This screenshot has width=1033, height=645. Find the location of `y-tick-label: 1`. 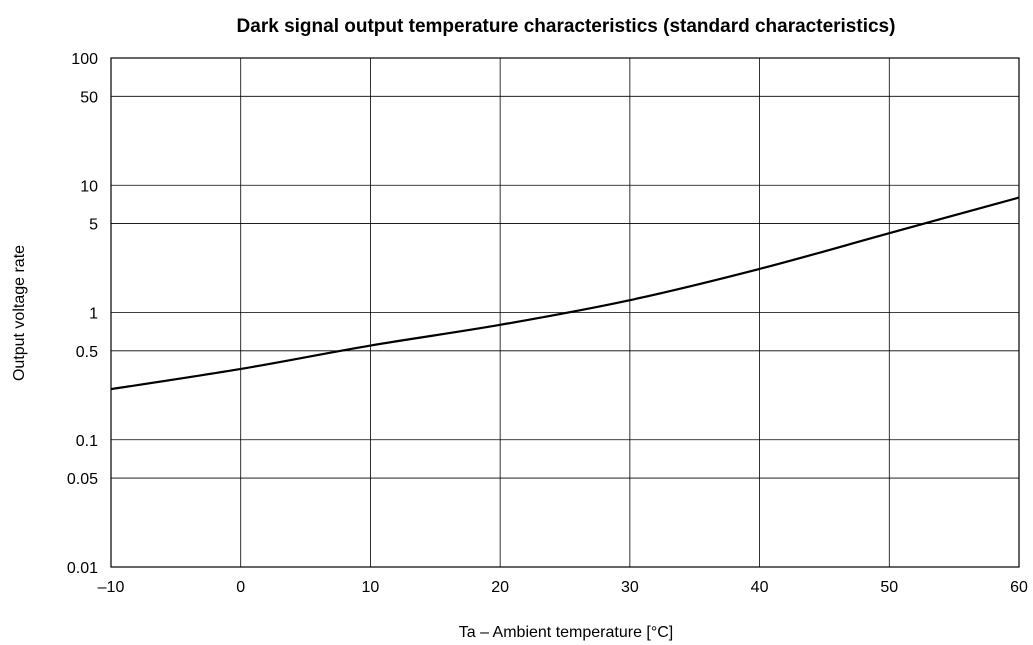

y-tick-label: 1 is located at coordinates (93, 314).